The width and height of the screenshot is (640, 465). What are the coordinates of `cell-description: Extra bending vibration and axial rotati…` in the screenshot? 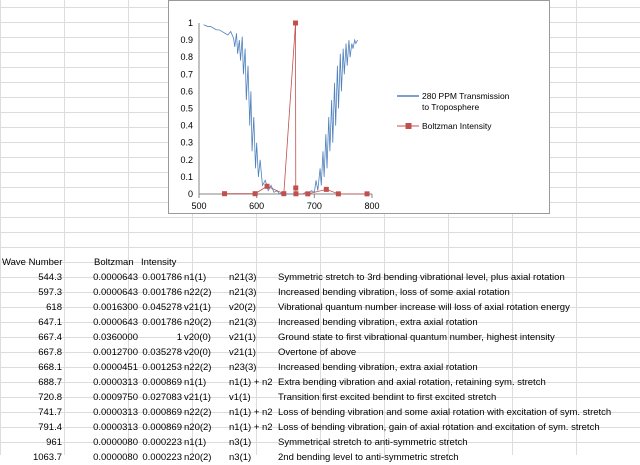 It's located at (412, 382).